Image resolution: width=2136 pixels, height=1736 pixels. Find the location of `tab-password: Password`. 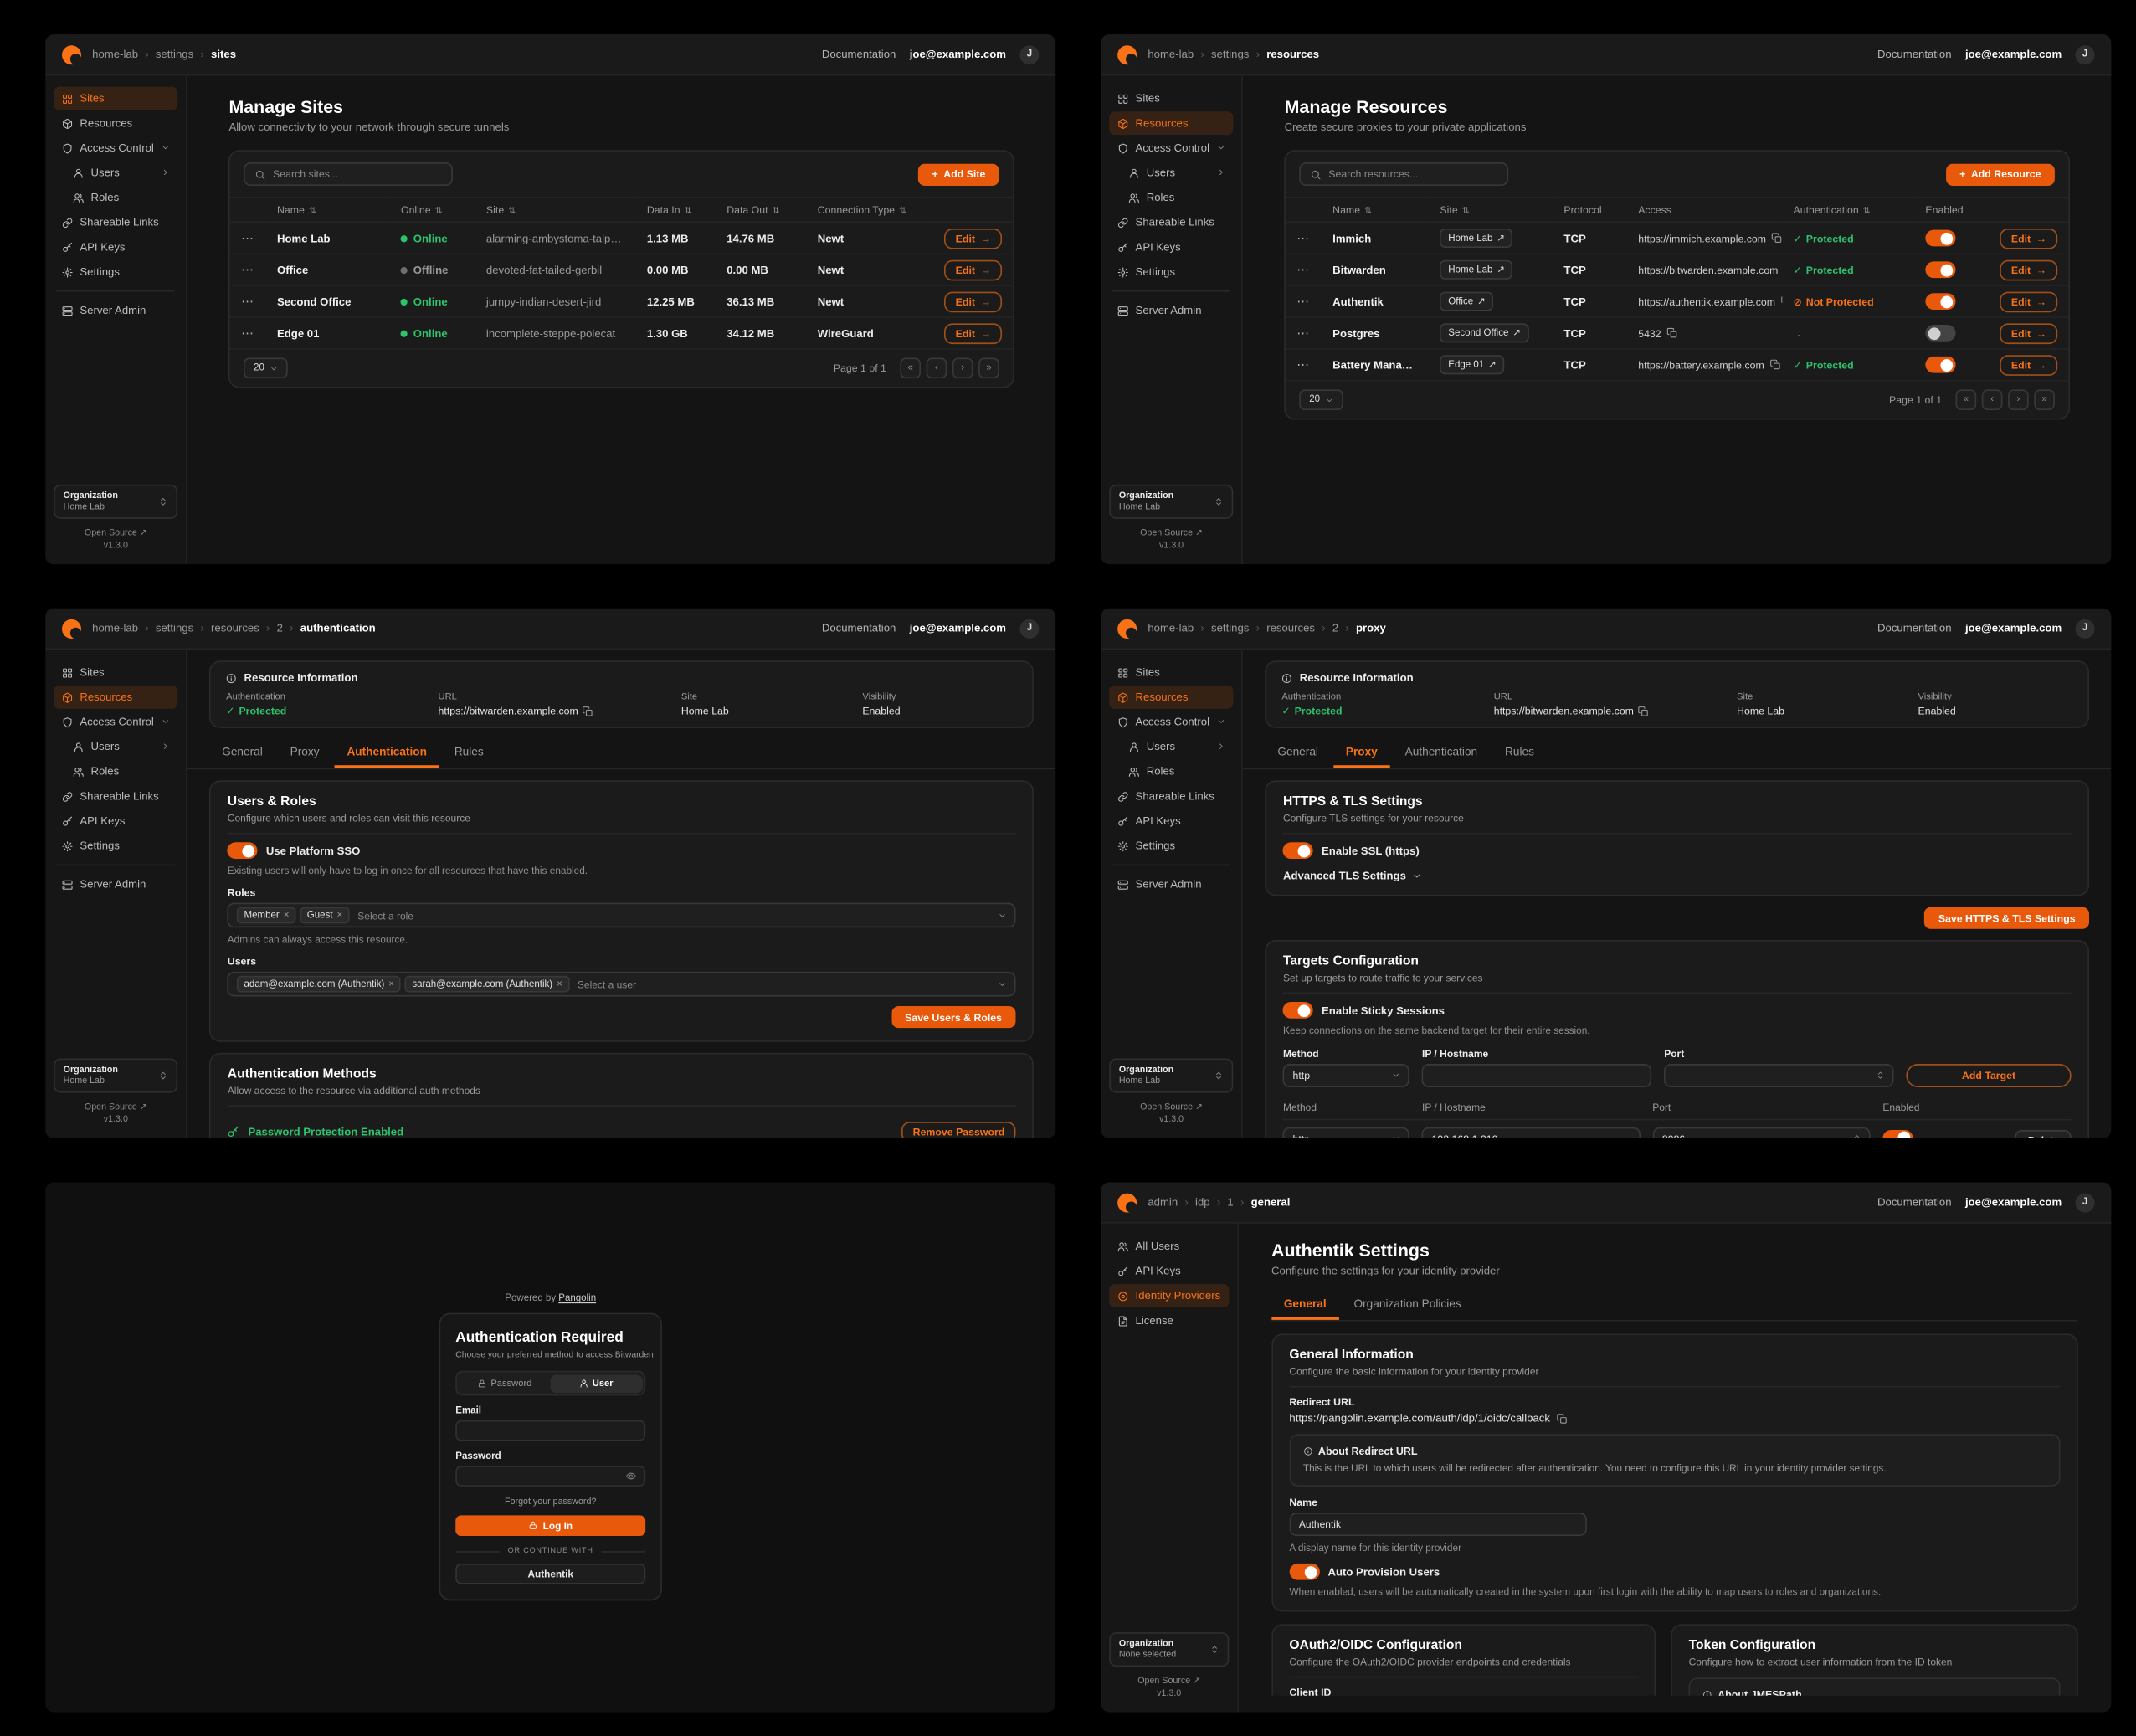

tab-password: Password is located at coordinates (504, 1383).